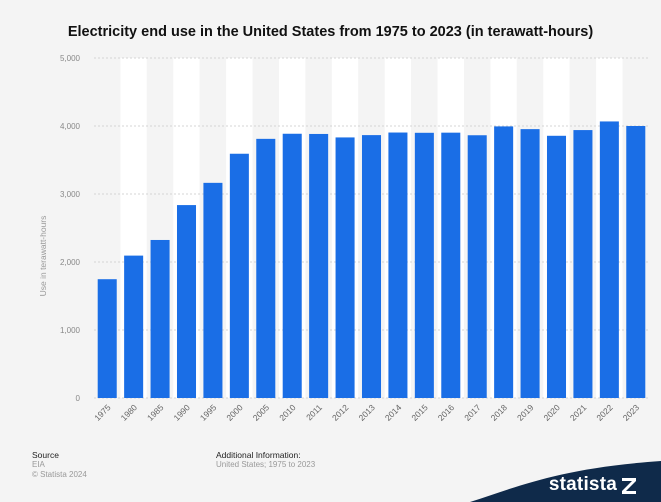 The width and height of the screenshot is (661, 502). I want to click on bar-2016, so click(451, 265).